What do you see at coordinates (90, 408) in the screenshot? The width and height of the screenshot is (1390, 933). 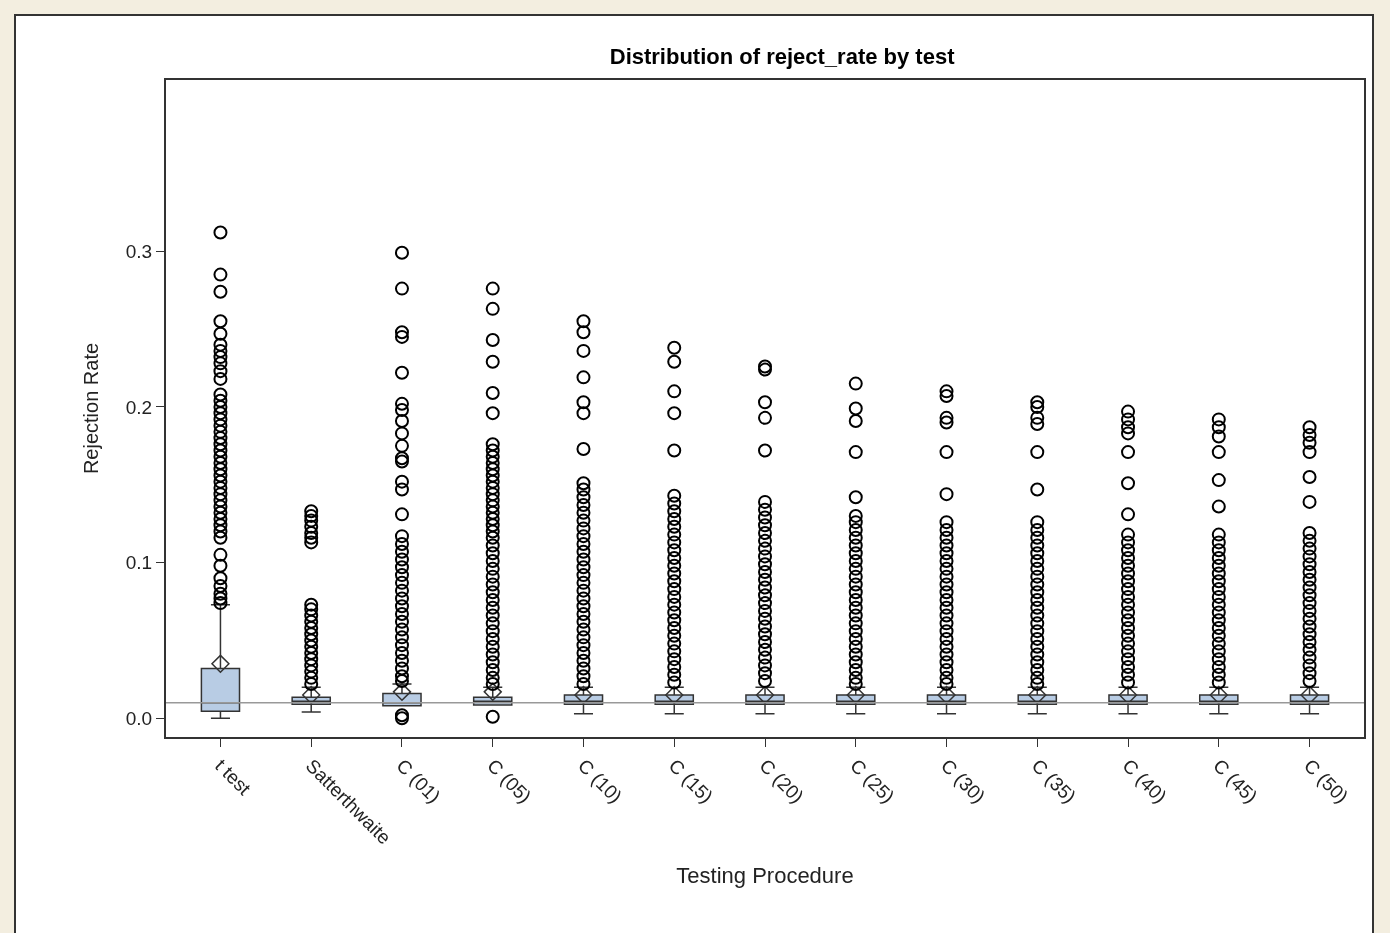 I see `y-axis-title: Rejection Rate` at bounding box center [90, 408].